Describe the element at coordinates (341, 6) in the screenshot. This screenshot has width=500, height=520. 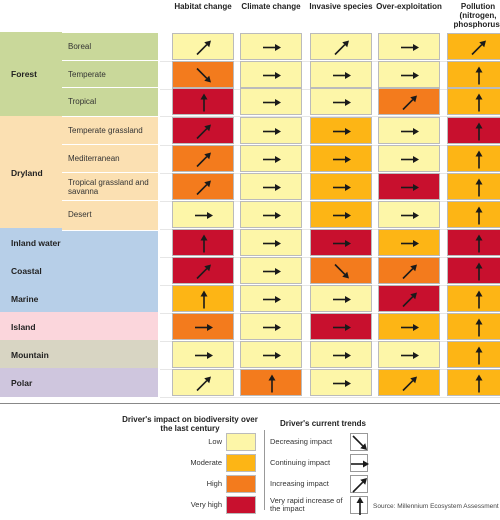
I see `column-header: Invasive species` at that location.